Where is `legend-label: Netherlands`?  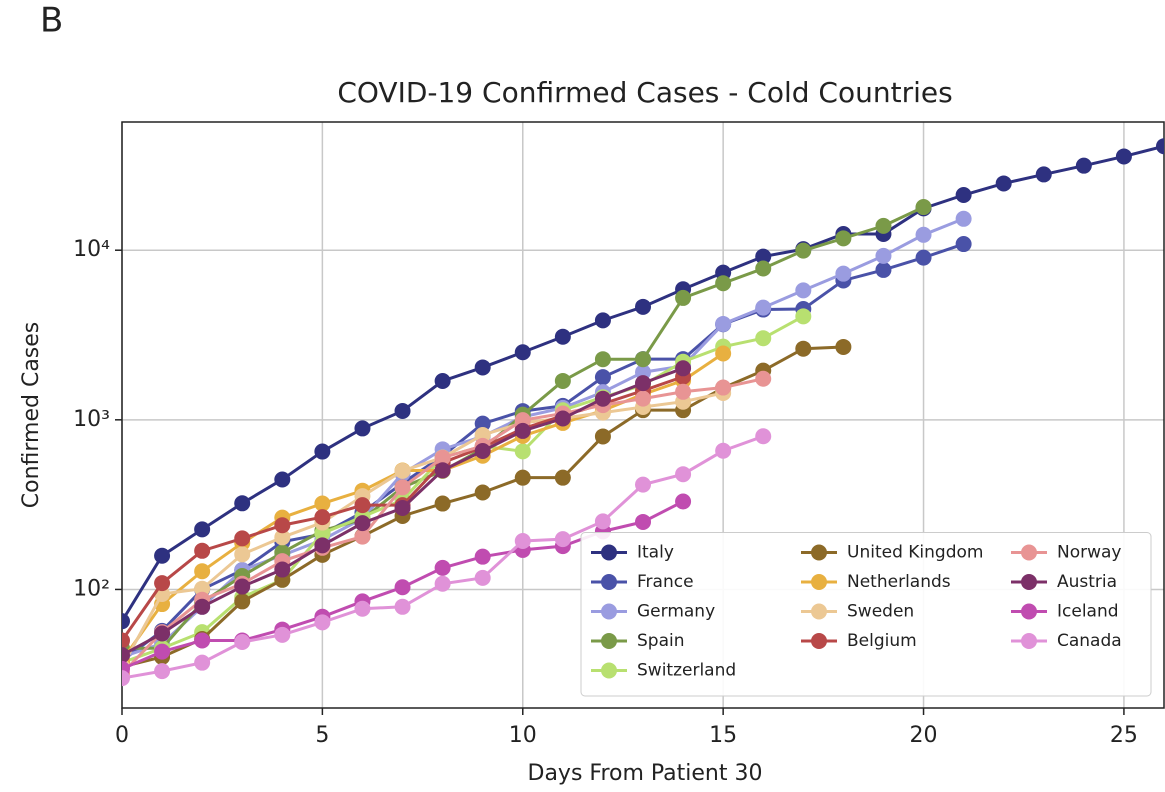 legend-label: Netherlands is located at coordinates (899, 582).